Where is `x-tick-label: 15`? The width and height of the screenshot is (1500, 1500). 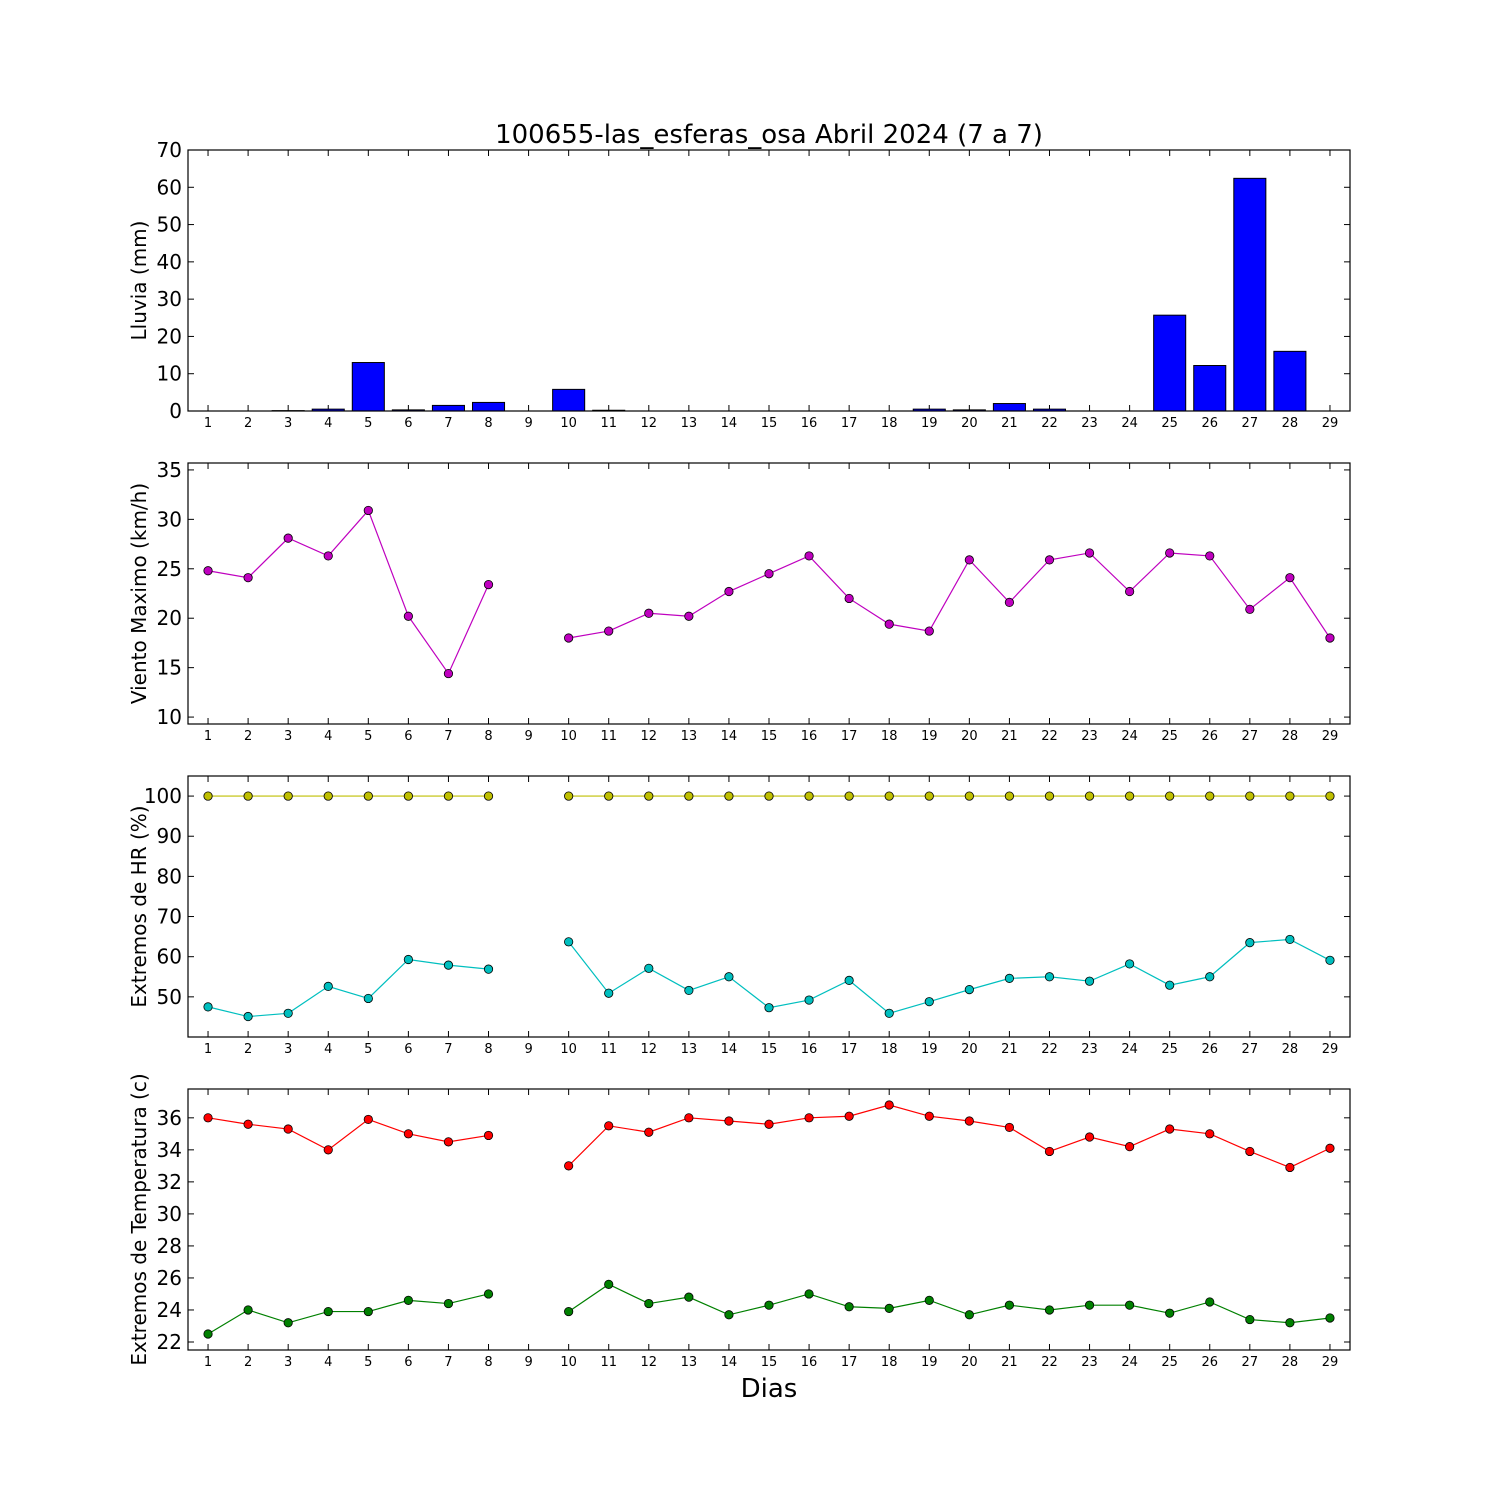 x-tick-label: 15 is located at coordinates (769, 1362).